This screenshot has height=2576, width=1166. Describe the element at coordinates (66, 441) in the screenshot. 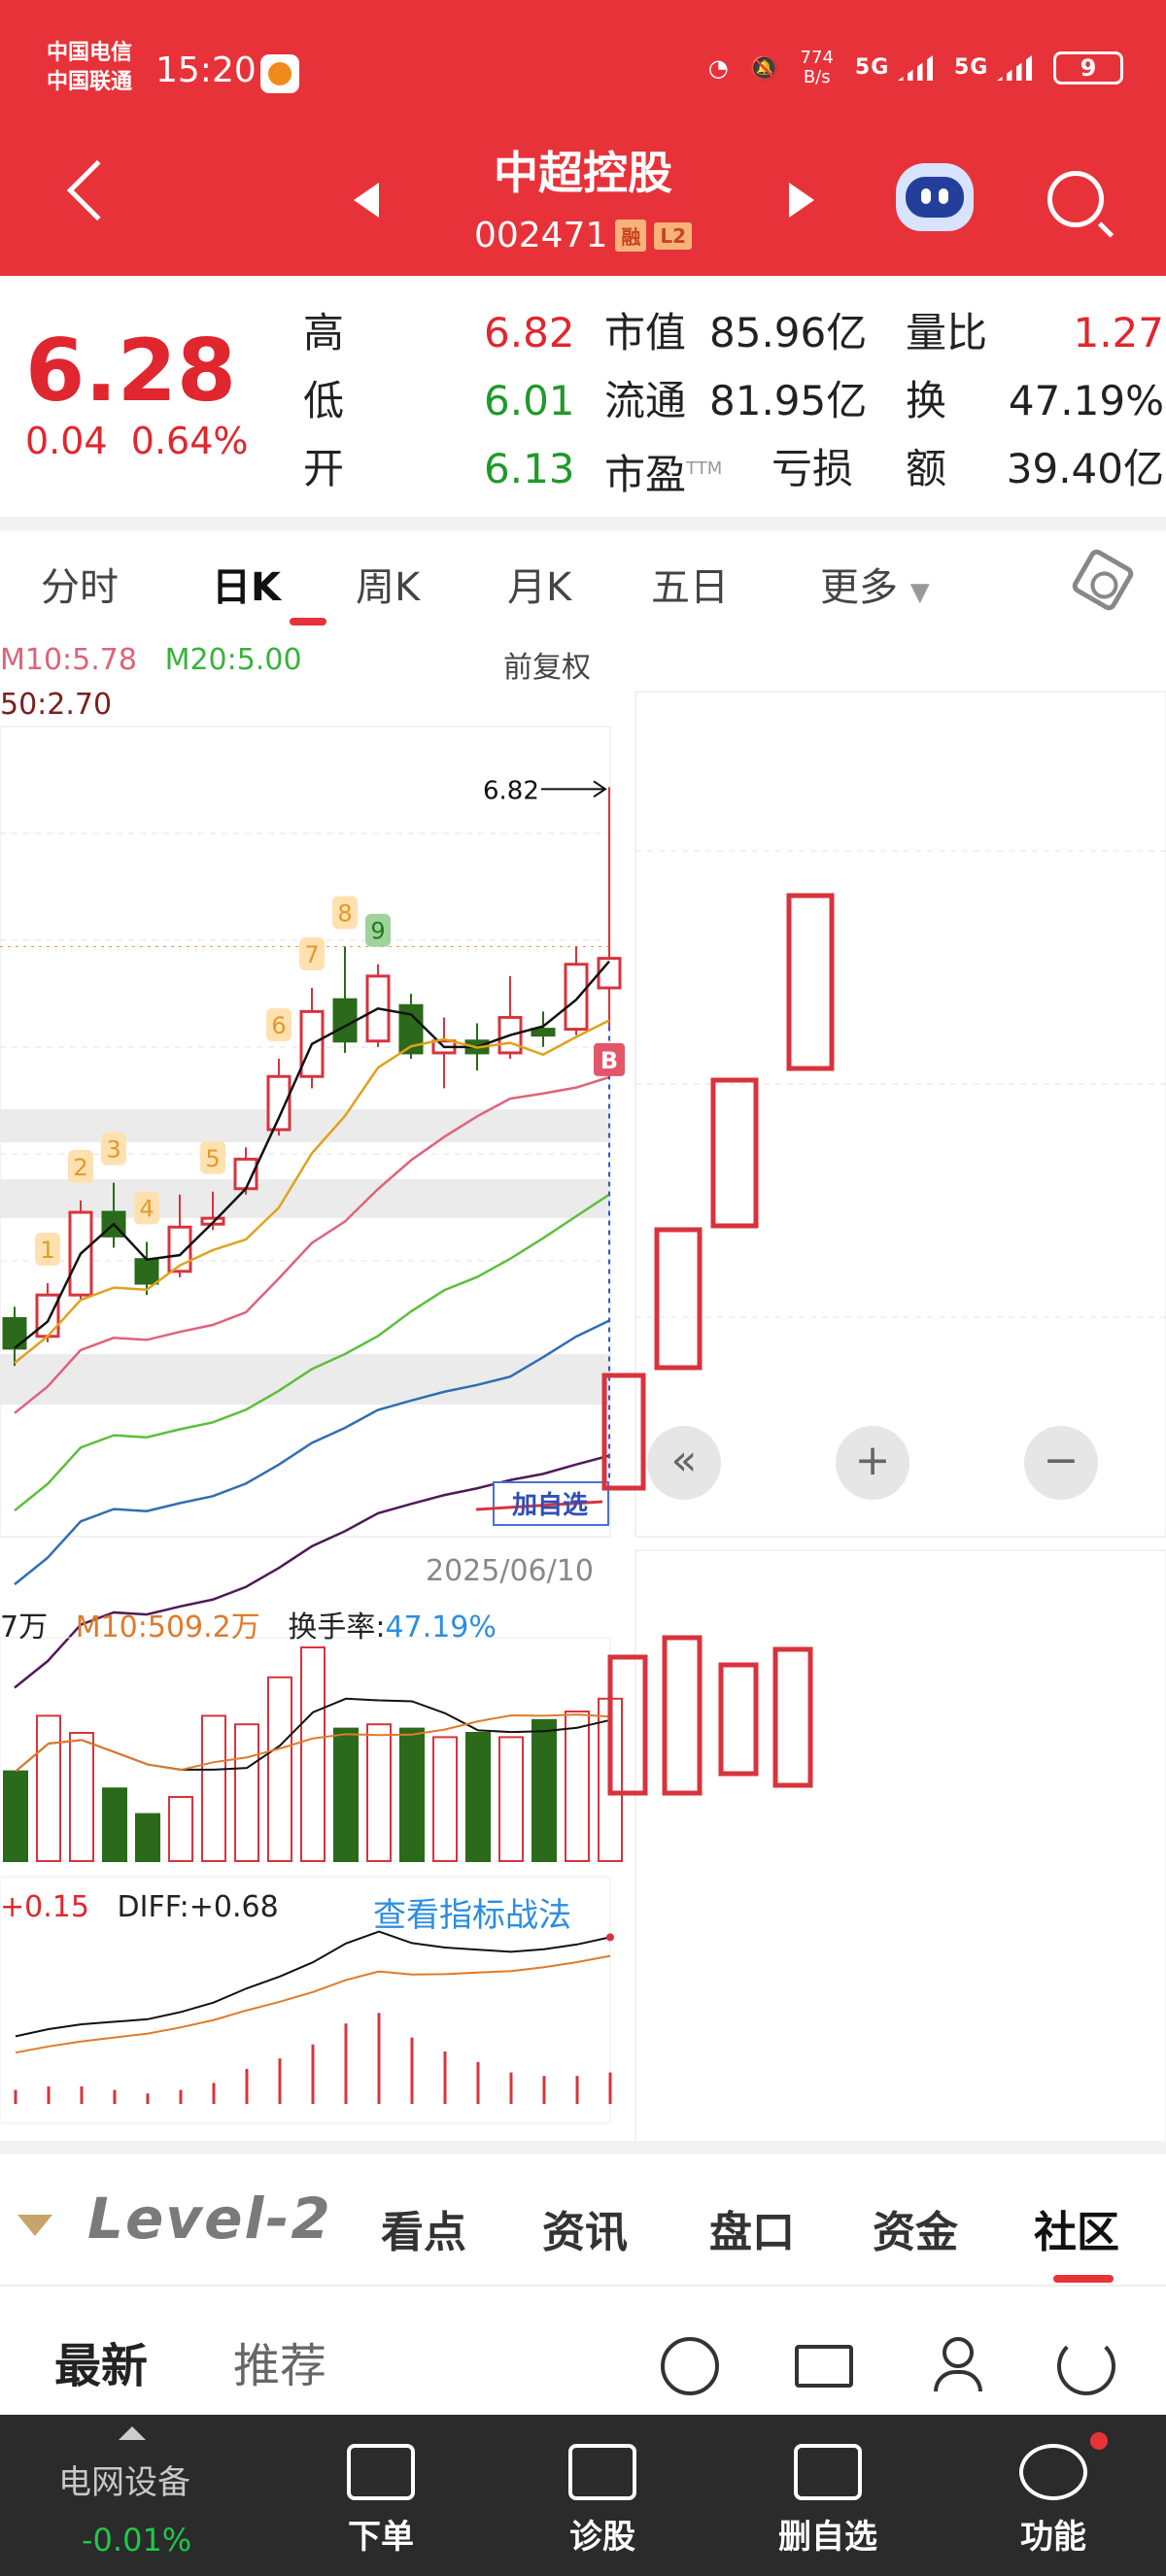

I see `change-value: 0.04` at that location.